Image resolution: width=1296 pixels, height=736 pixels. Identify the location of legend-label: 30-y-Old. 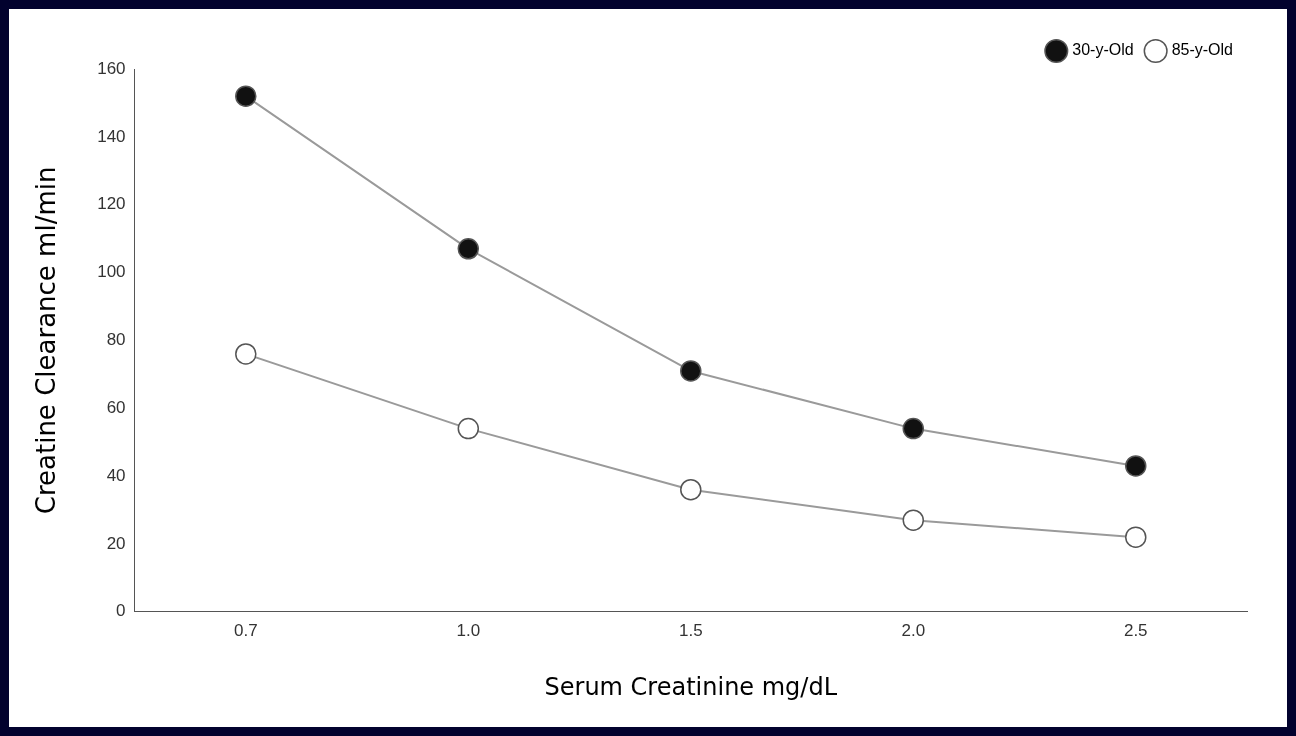
(1103, 50).